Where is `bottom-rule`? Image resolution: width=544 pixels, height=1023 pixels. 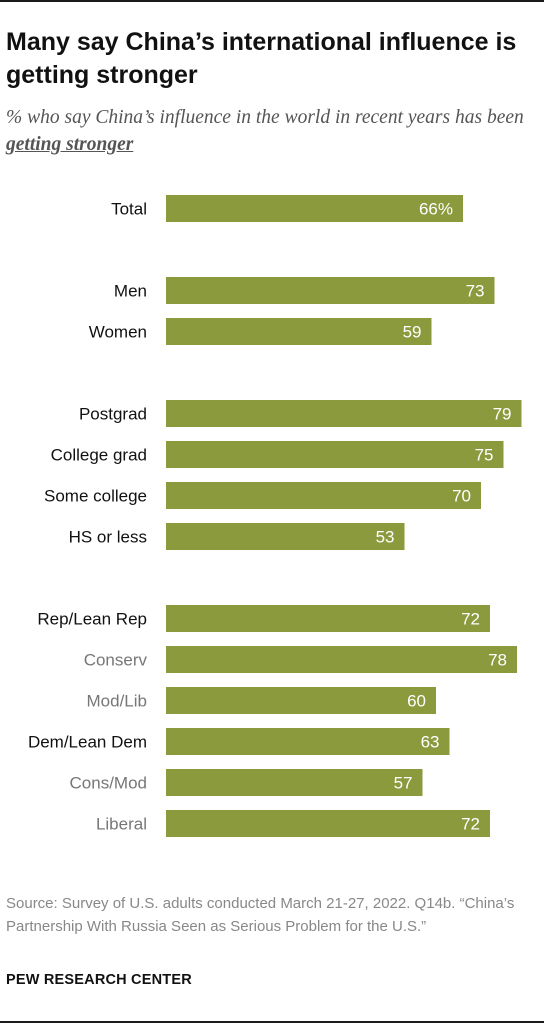 bottom-rule is located at coordinates (272, 1022).